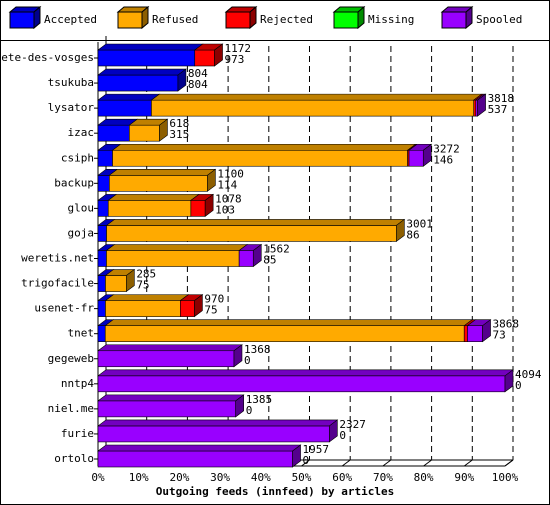 Image resolution: width=550 pixels, height=505 pixels. What do you see at coordinates (214, 299) in the screenshot?
I see `total-label: 970` at bounding box center [214, 299].